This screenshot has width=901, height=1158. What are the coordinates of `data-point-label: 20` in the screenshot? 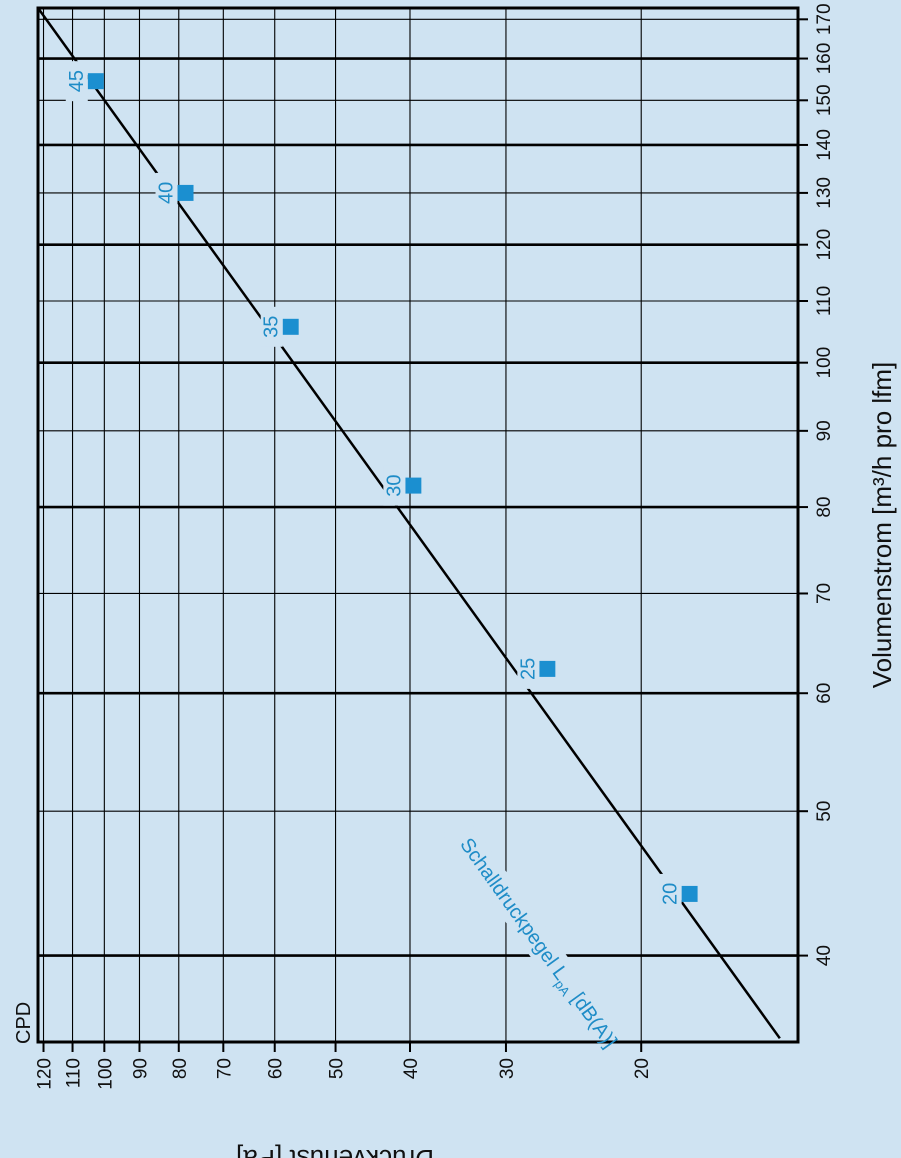 It's located at (671, 894).